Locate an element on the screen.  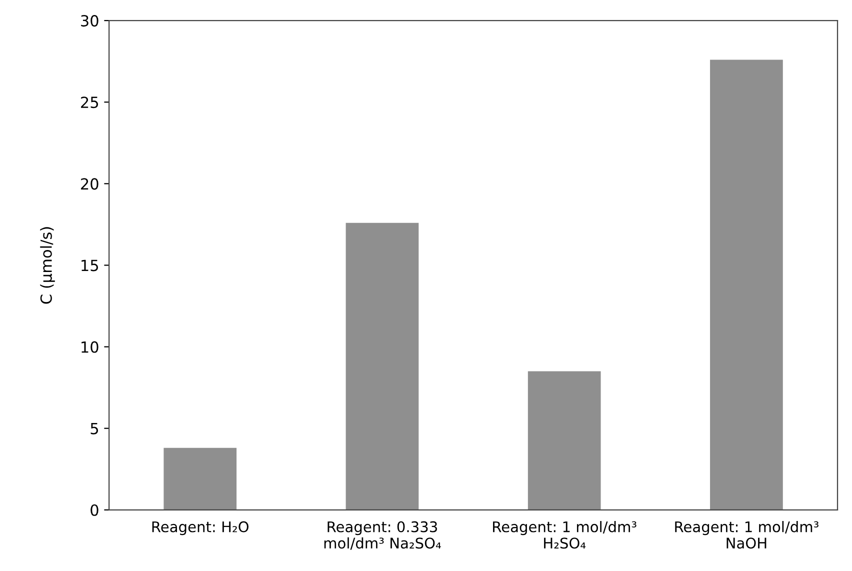
x-tick-label: Reagent: 1 mol/dm³ H₂SO₄ is located at coordinates (564, 535).